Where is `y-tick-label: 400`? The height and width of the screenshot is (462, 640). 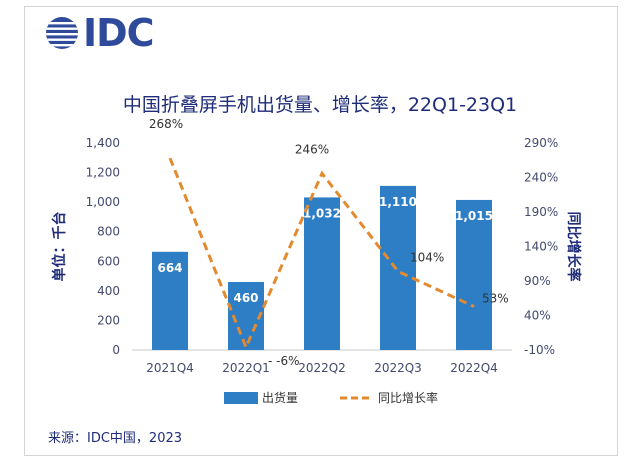
y-tick-label: 400 is located at coordinates (108, 291).